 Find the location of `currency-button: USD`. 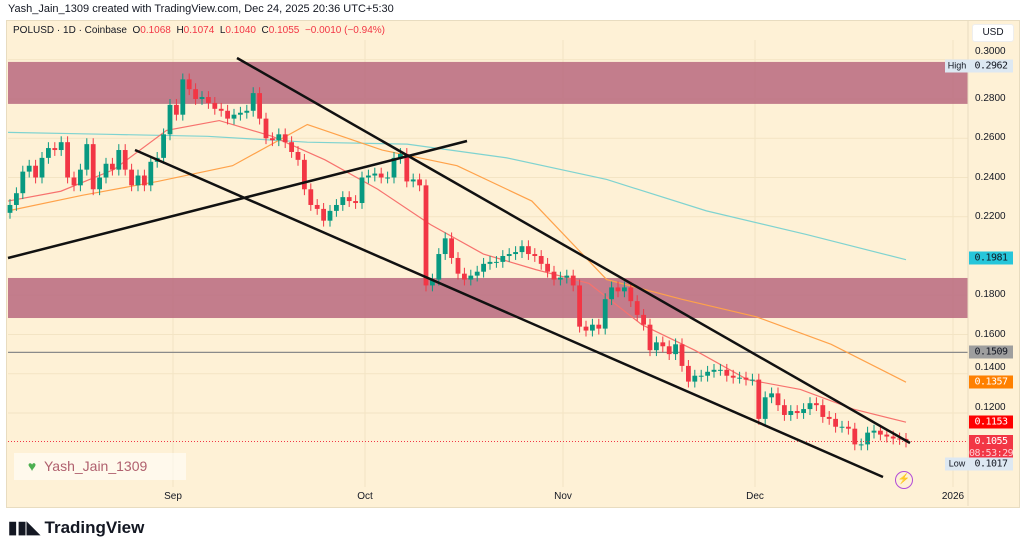

currency-button: USD is located at coordinates (993, 33).